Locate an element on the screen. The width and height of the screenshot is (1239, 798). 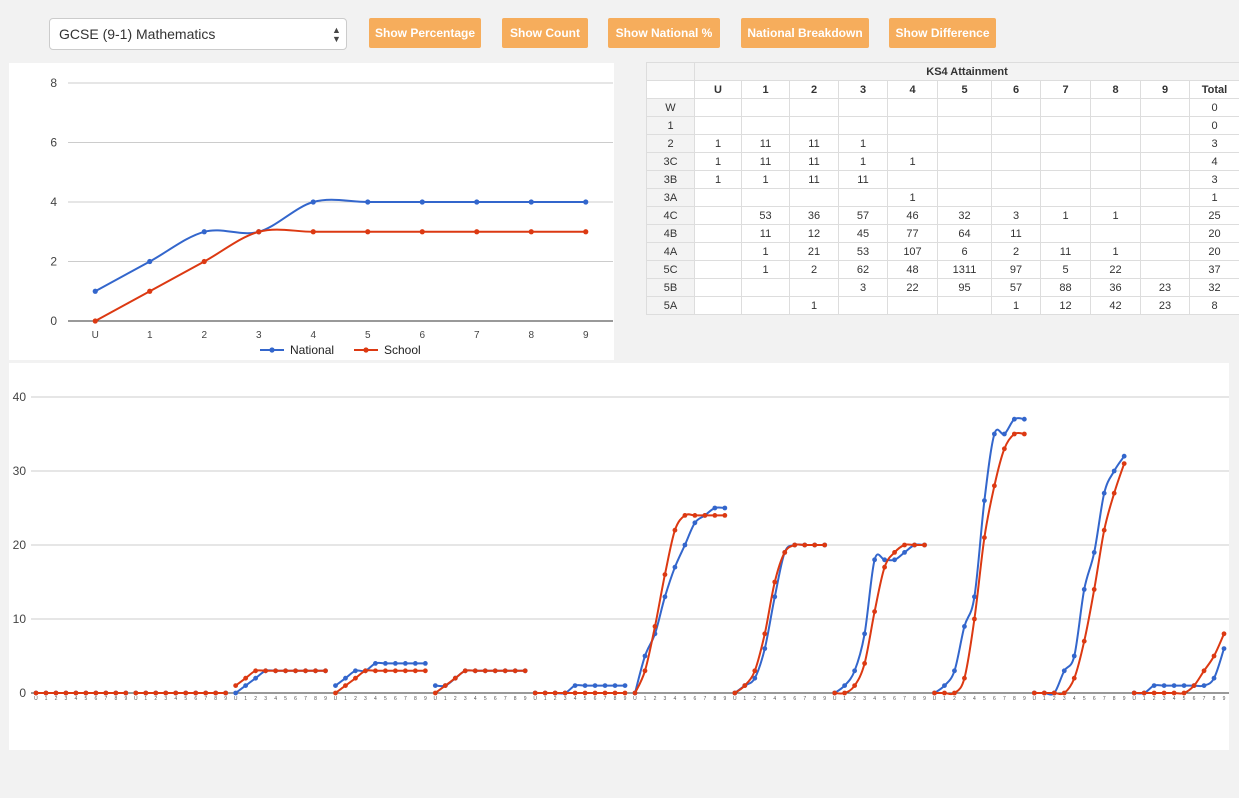
table-column-header: 1 is located at coordinates (765, 89).